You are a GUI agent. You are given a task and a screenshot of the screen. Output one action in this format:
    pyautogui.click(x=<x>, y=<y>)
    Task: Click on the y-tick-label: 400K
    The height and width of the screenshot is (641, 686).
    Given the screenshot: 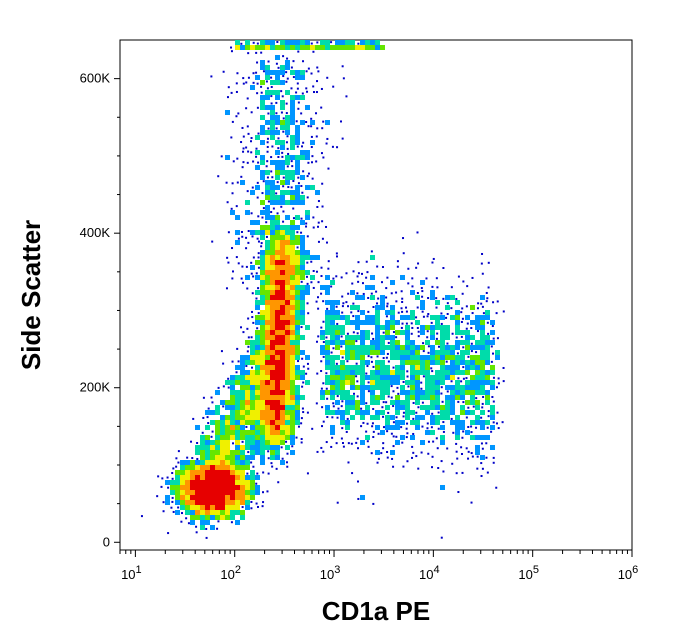 What is the action you would take?
    pyautogui.click(x=95, y=232)
    